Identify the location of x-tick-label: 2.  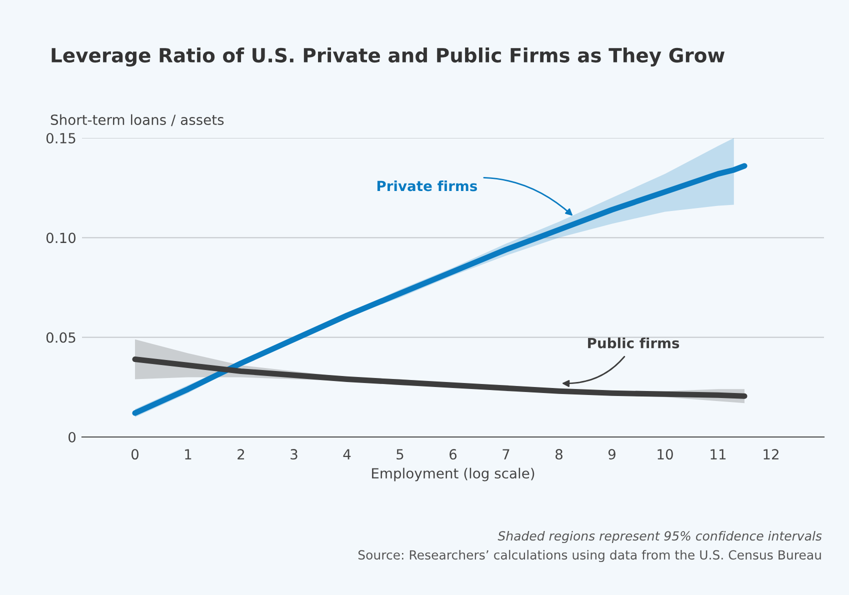
(241, 454).